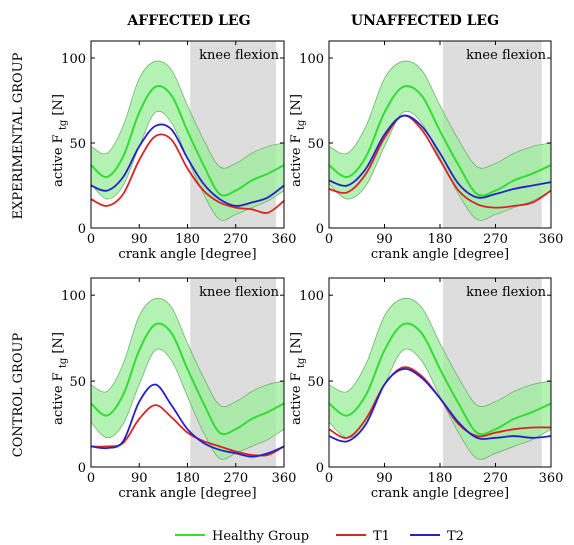 This screenshot has height=545, width=574. I want to click on legend-label-t1: T1, so click(381, 536).